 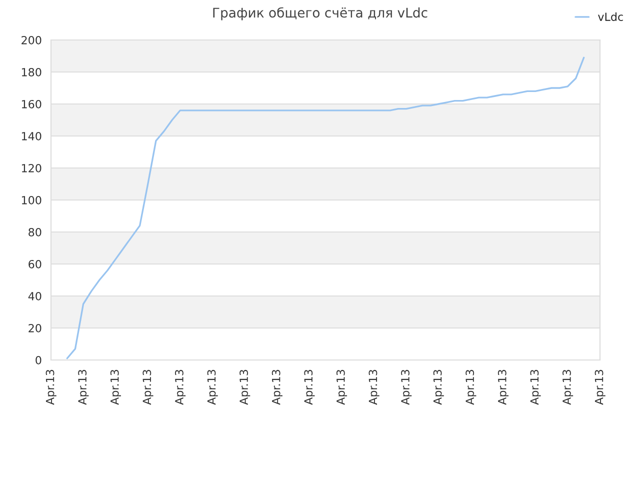 What do you see at coordinates (35, 232) in the screenshot?
I see `y-tick-label: 80` at bounding box center [35, 232].